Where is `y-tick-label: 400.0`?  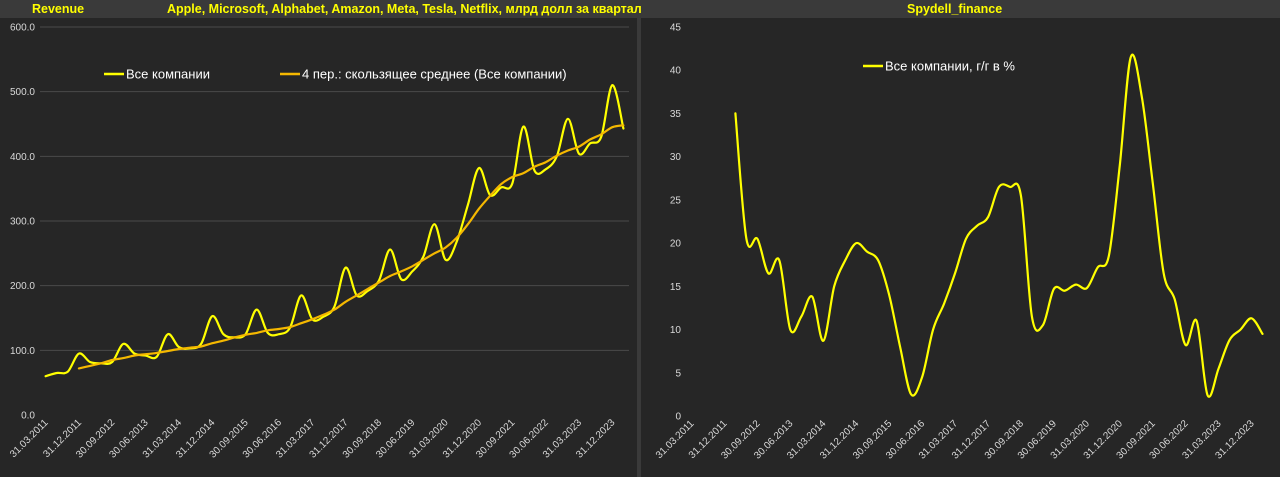
y-tick-label: 400.0 is located at coordinates (22, 157).